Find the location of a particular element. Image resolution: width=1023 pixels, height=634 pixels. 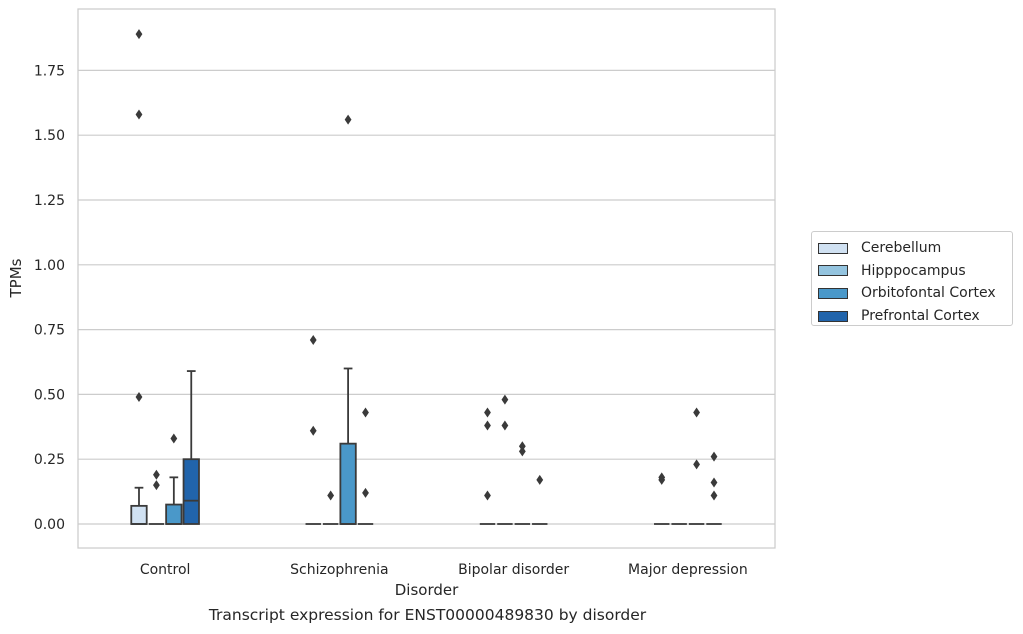

y-tick-label: 0.50 is located at coordinates (49, 395).